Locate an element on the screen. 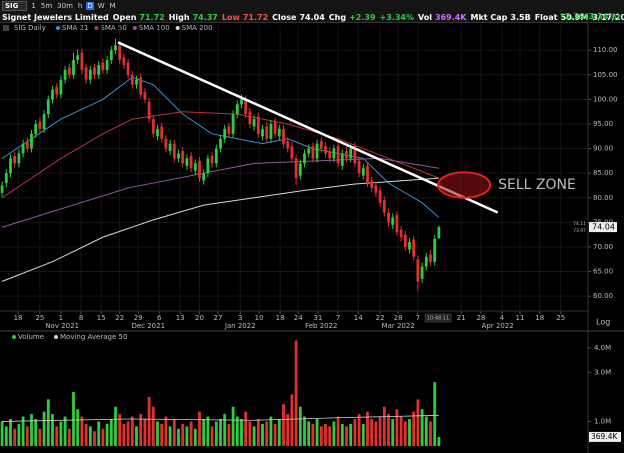 The height and width of the screenshot is (453, 624). quote-item: +3.34% is located at coordinates (397, 17).